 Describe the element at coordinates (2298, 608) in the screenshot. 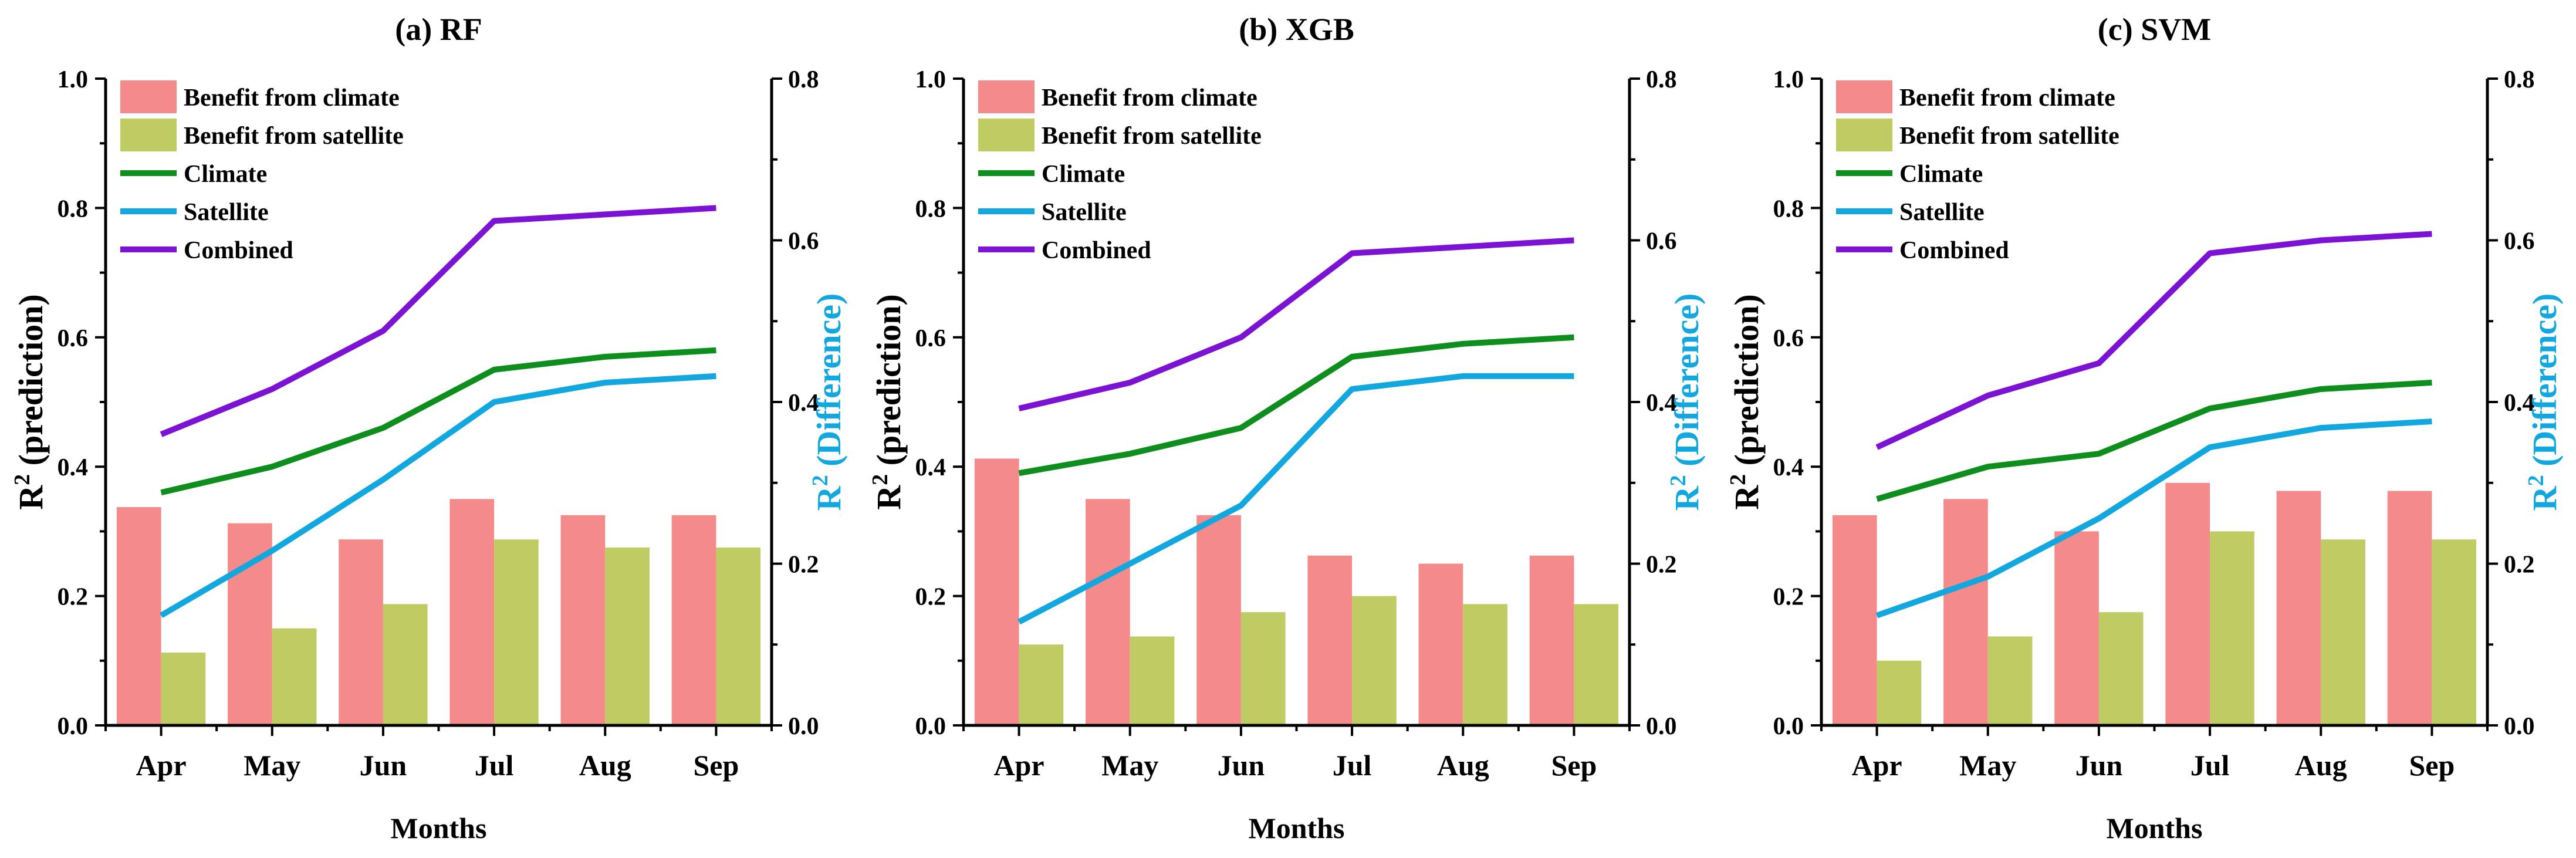

I see `bar-benefit-climate-aug` at that location.